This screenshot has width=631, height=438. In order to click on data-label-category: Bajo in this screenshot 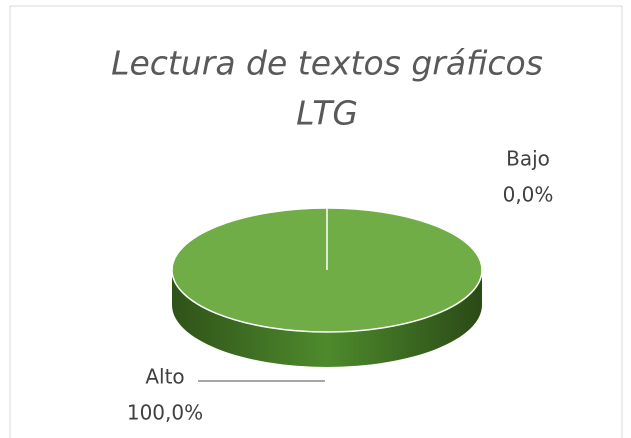, I will do `click(528, 159)`.